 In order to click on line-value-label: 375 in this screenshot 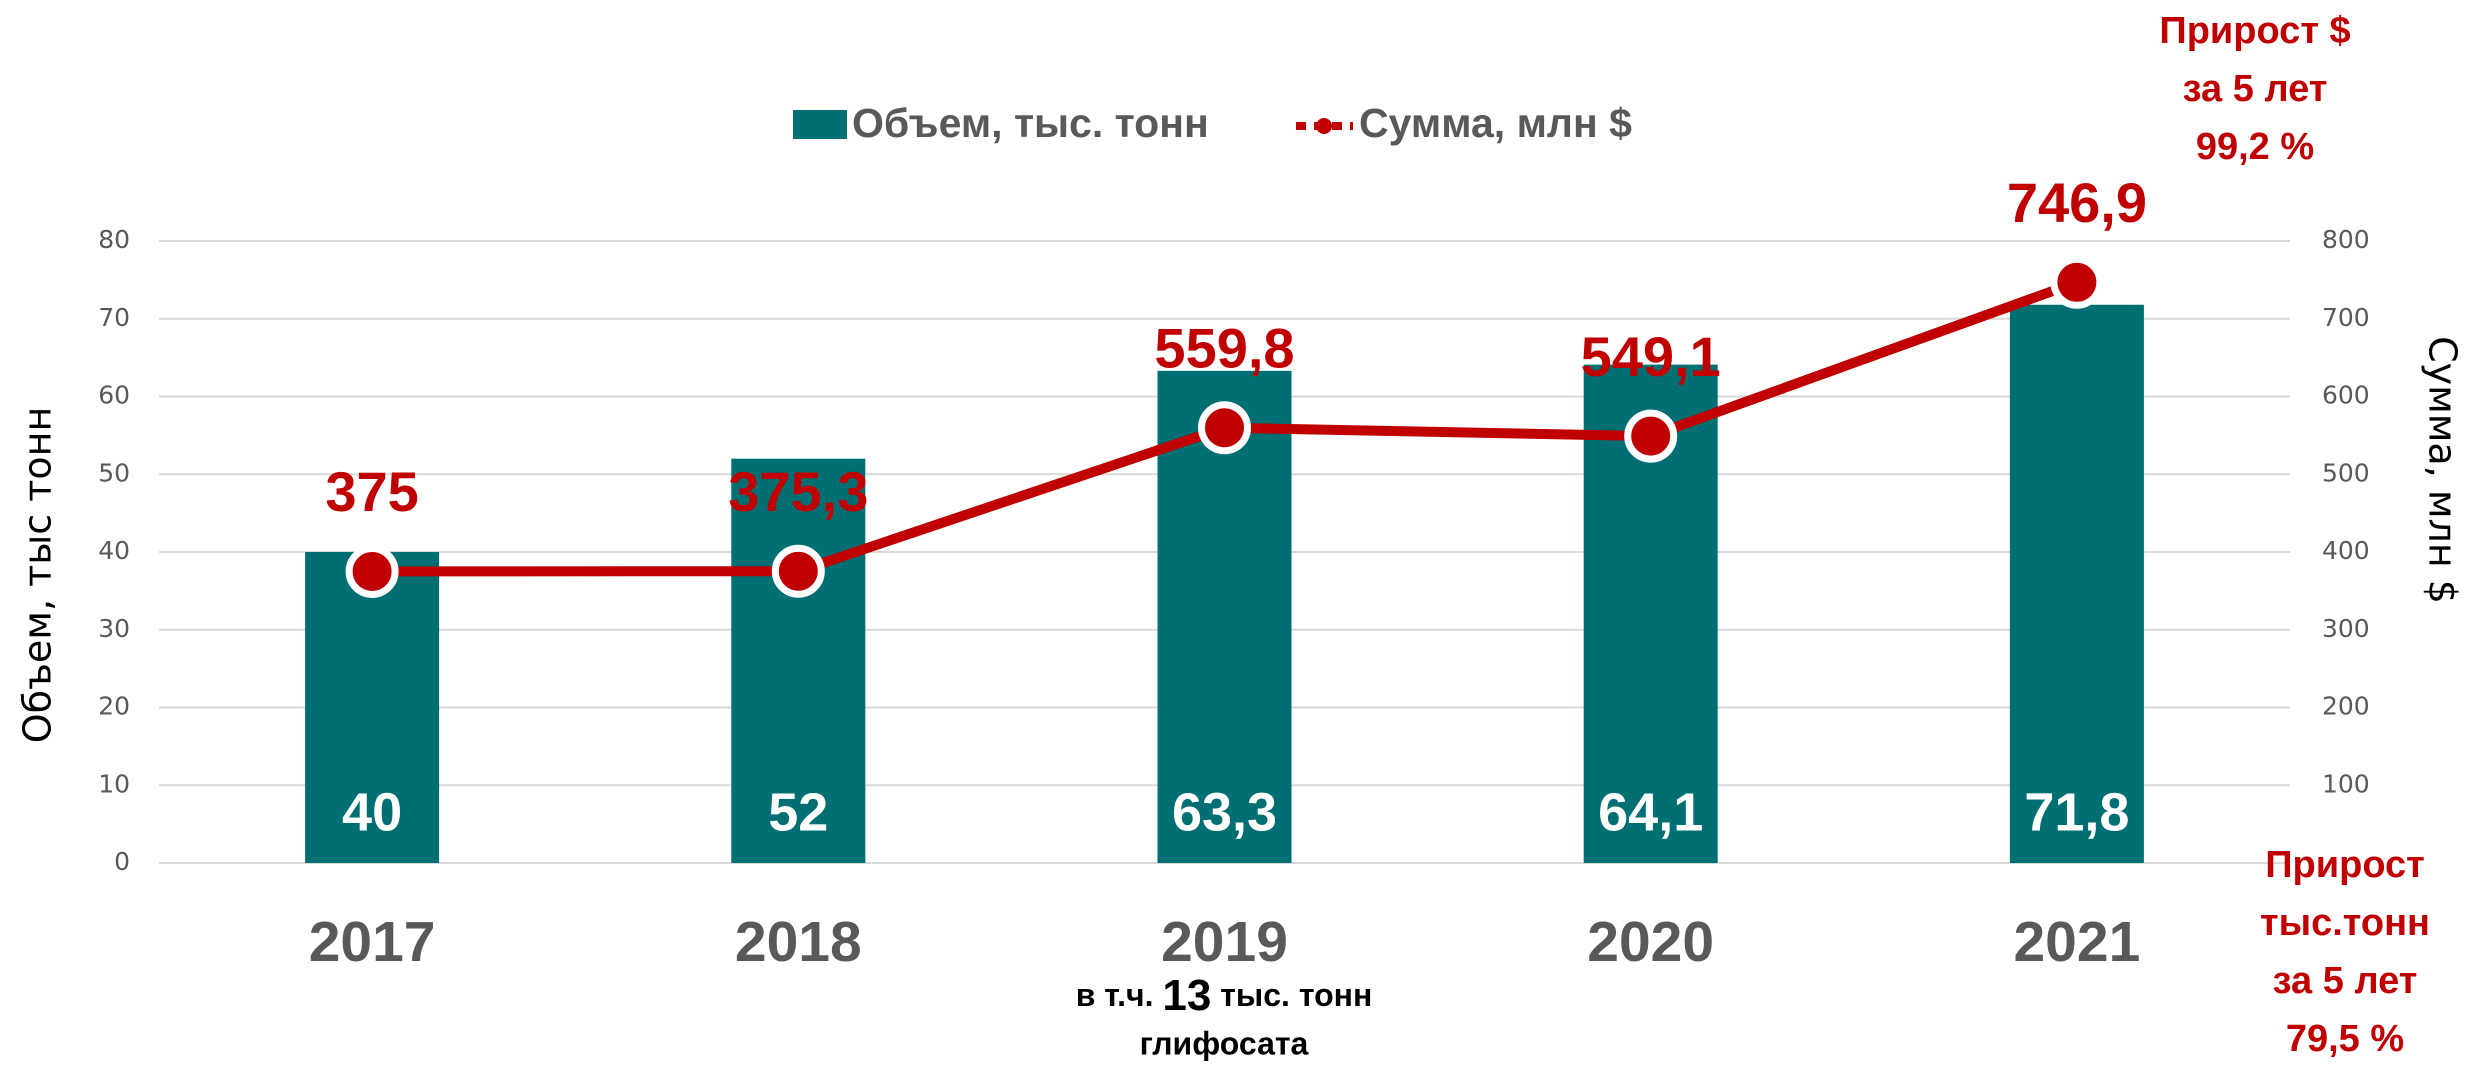, I will do `click(371, 491)`.